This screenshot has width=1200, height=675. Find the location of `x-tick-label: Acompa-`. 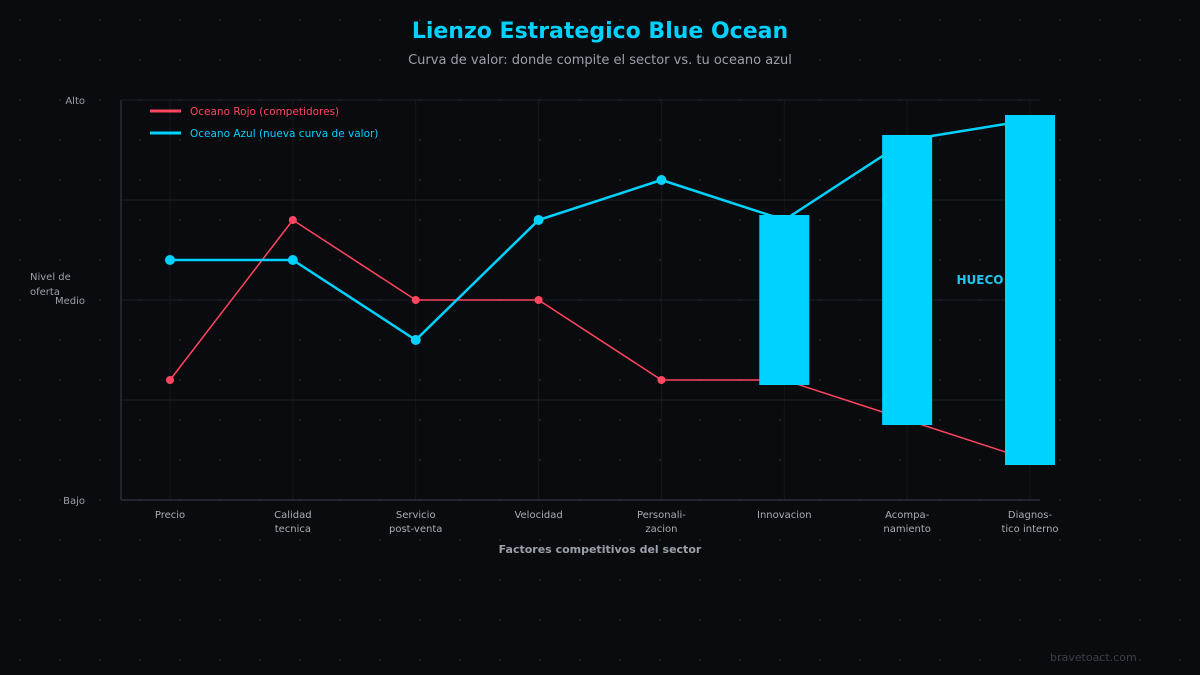

x-tick-label: Acompa- is located at coordinates (907, 515).